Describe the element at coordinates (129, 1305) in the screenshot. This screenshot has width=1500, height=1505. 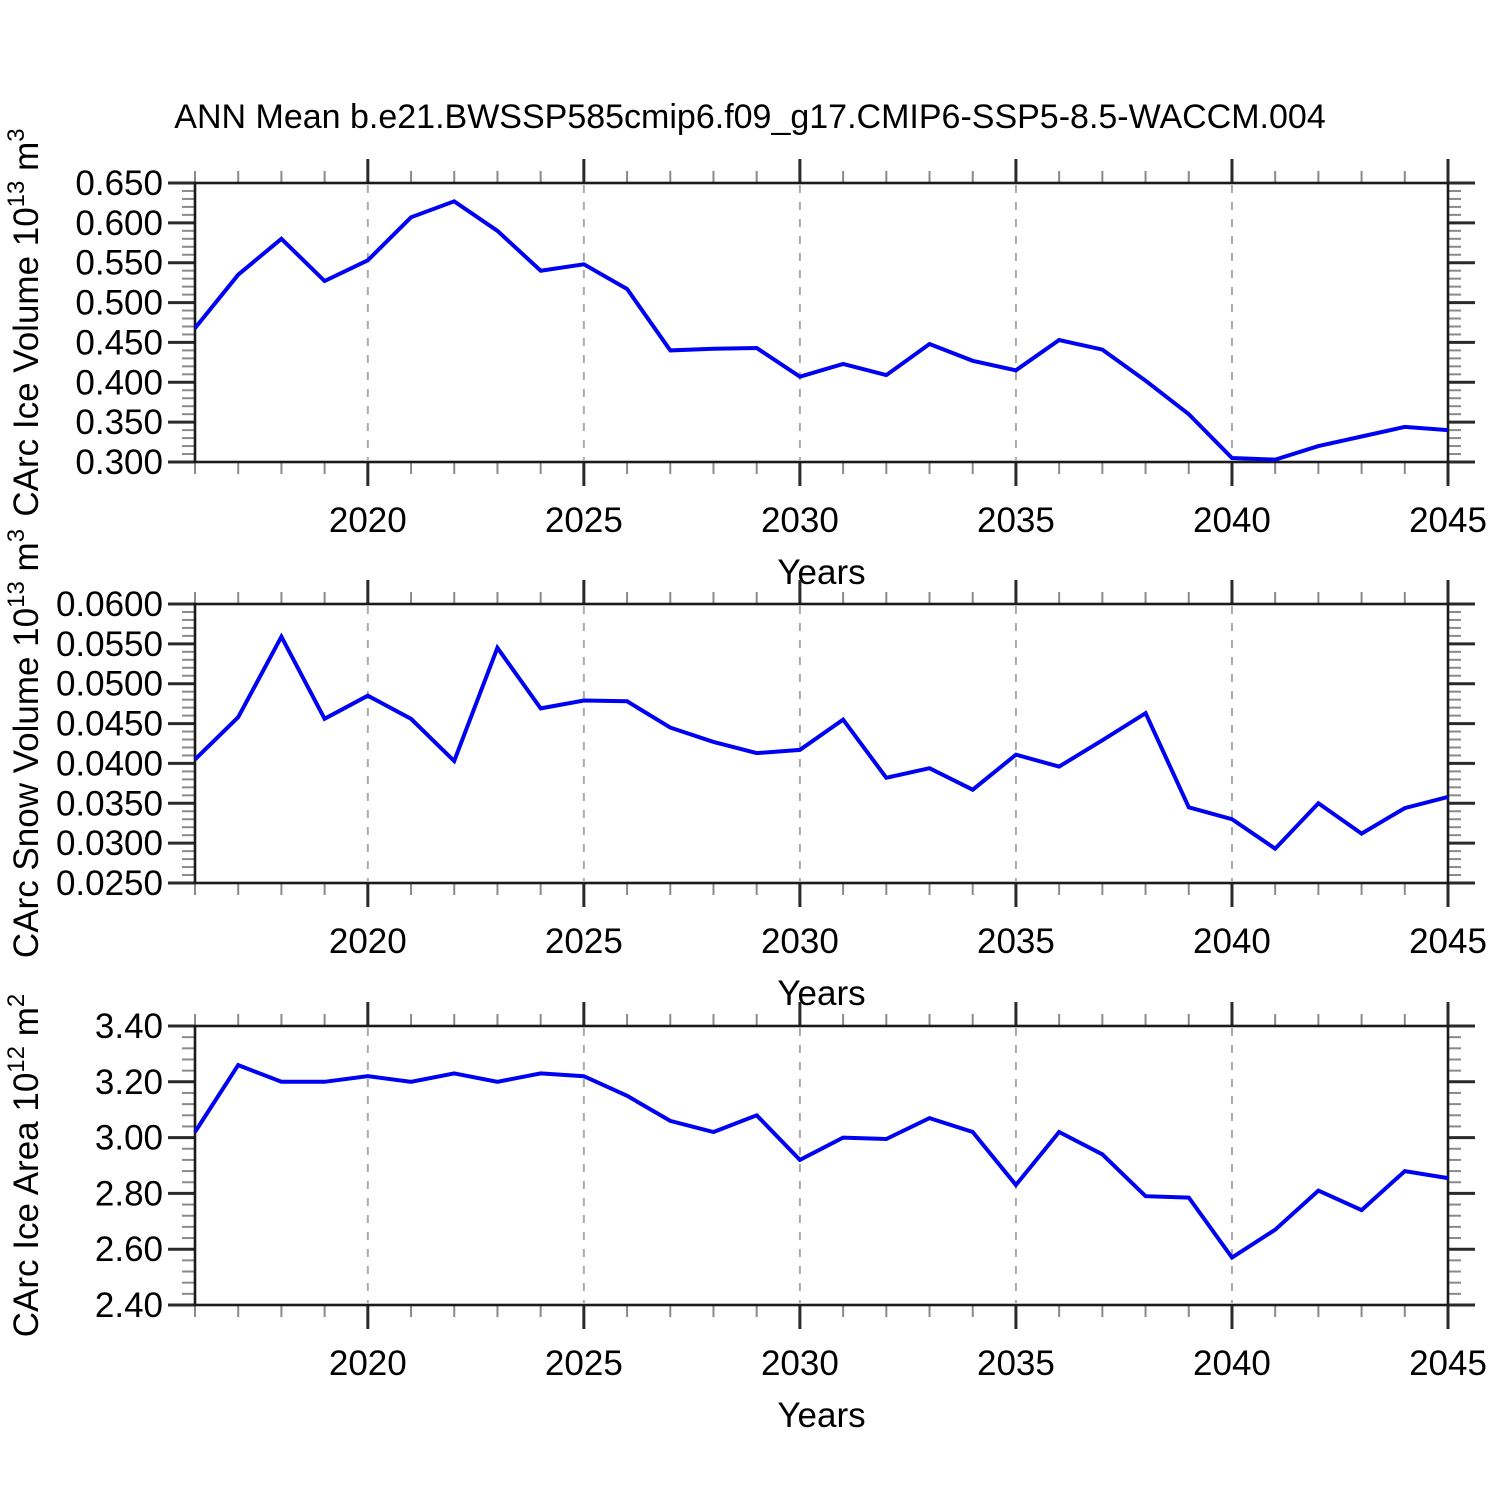
I see `y-tick-label: 2.40` at that location.